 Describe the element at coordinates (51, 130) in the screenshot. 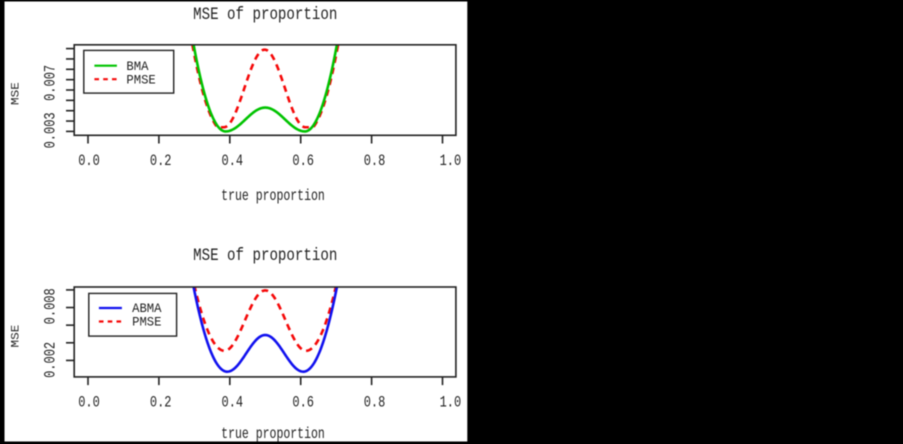

I see `svg-text: 0.003` at that location.